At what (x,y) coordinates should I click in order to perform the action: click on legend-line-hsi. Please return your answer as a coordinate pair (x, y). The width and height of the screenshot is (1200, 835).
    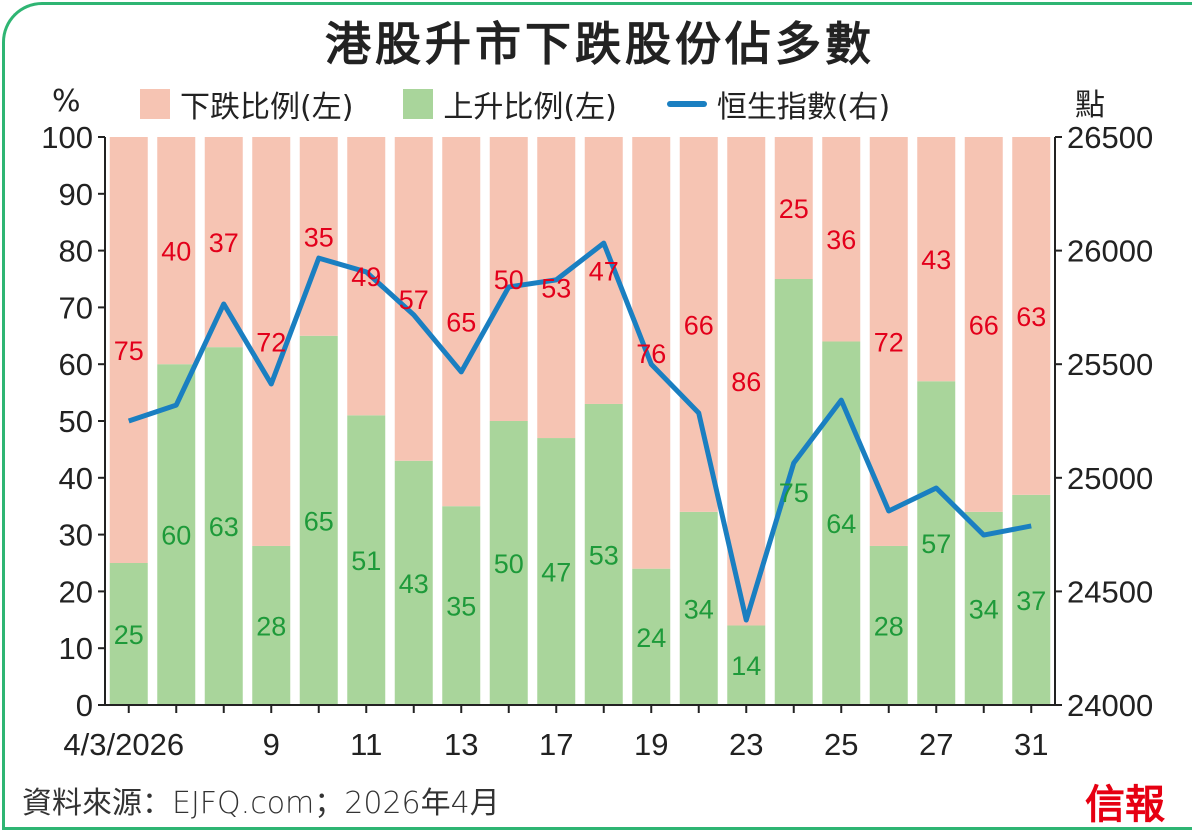
    Looking at the image, I should click on (686, 104).